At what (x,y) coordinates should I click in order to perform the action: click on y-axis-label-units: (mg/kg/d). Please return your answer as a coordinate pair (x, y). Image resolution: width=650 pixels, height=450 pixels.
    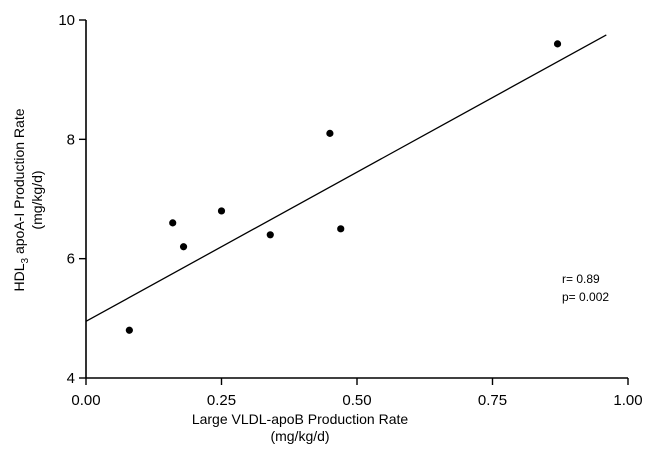
    Looking at the image, I should click on (37, 199).